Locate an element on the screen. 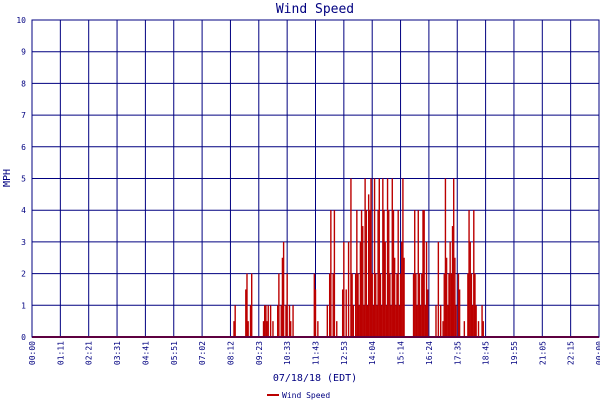 Image resolution: width=600 pixels, height=400 pixels. x-axis-label: 07/18/18 (EDT) is located at coordinates (315, 378).